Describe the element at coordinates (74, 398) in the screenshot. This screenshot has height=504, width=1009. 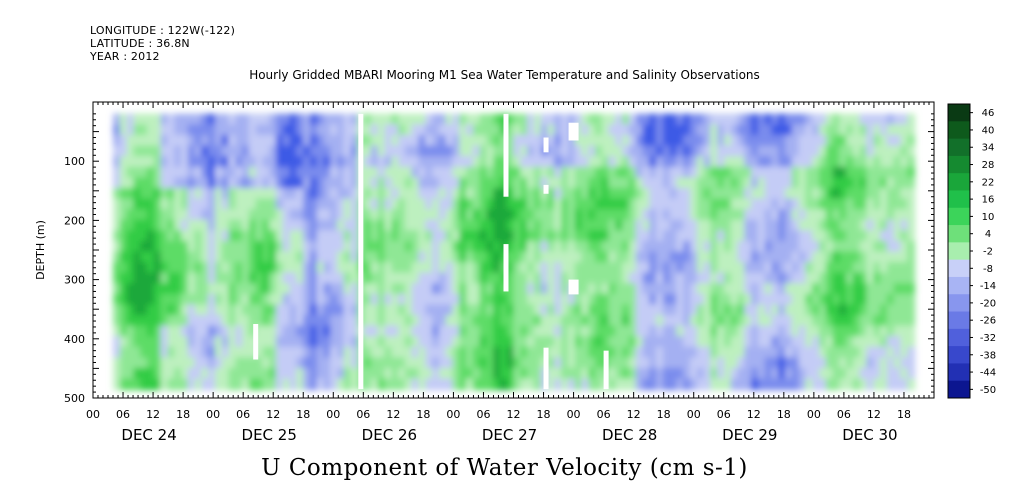
I see `y-tick-label: 500` at that location.